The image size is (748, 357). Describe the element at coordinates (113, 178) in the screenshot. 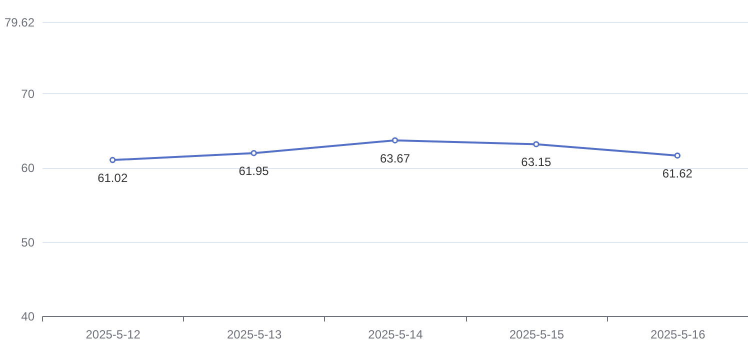

I see `data-label: 61.02` at that location.